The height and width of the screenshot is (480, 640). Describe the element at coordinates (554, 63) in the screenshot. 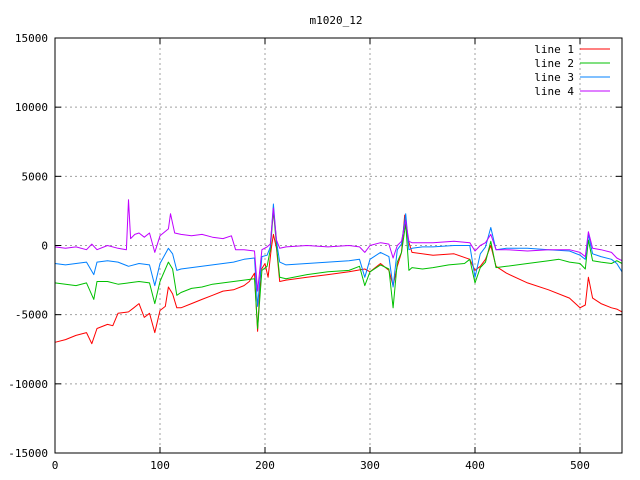

I see `legend-label-2: line 2` at that location.